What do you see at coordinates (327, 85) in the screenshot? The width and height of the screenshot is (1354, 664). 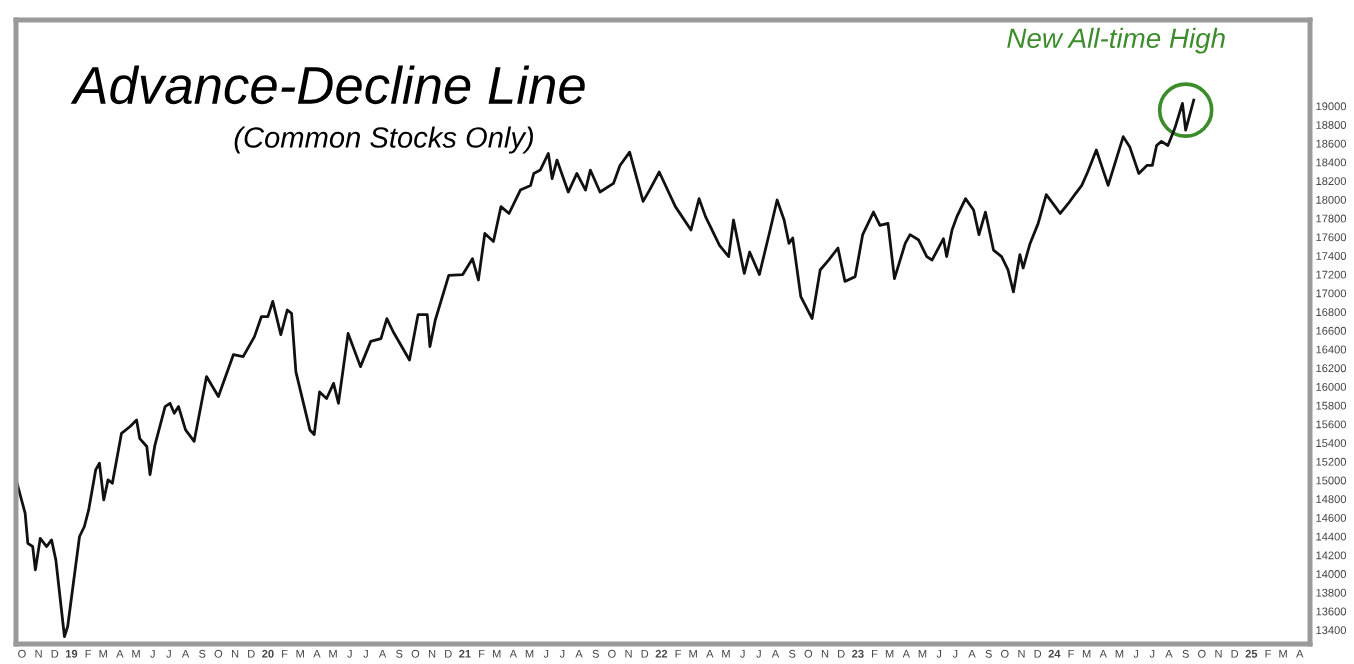 I see `text: Advance-Decline Line` at bounding box center [327, 85].